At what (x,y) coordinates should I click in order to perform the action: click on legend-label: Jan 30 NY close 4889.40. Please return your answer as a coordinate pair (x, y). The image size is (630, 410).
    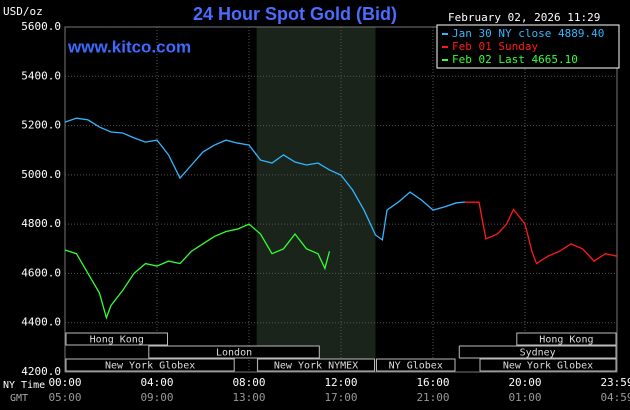
    Looking at the image, I should click on (528, 33).